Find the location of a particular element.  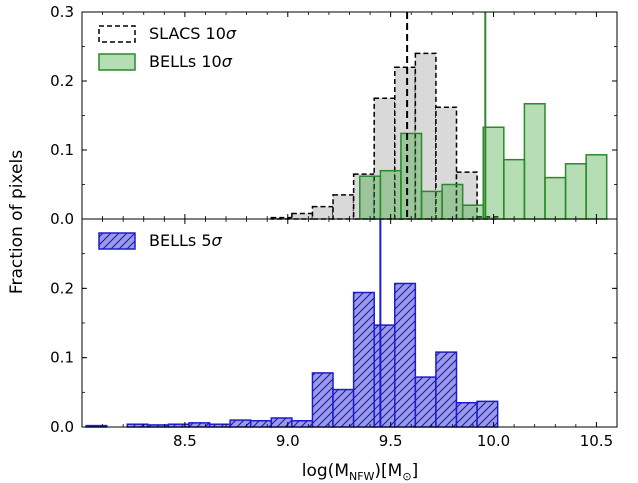

top-legend-label-0: SLACS 10σ is located at coordinates (193, 33).